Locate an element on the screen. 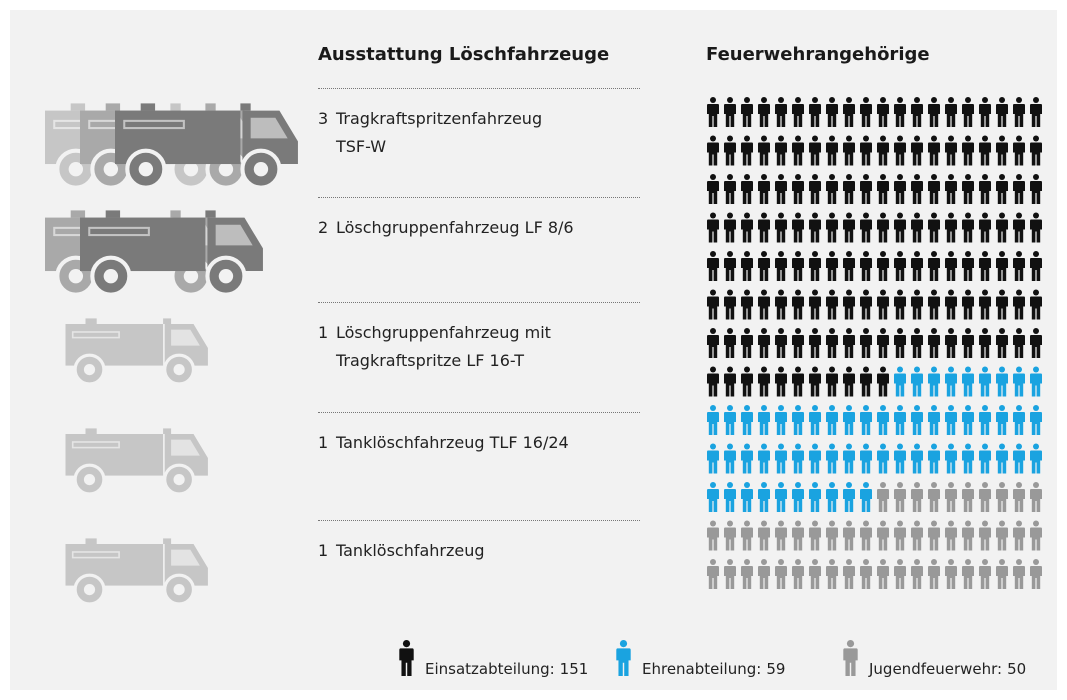 This screenshot has width=1067, height=700. legend-entry: Einsatzabteilung151 is located at coordinates (506, 669).